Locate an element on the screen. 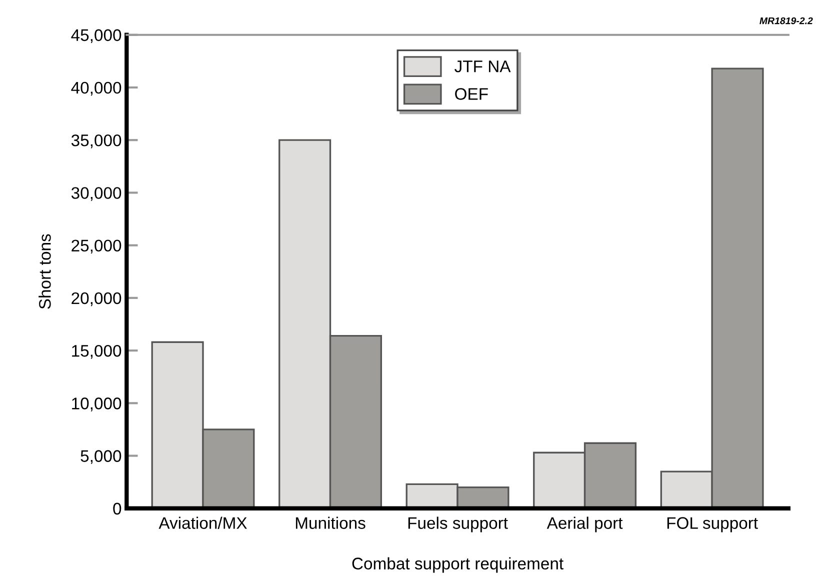 The width and height of the screenshot is (817, 581). x-axis-title: Combat support requirement is located at coordinates (458, 565).